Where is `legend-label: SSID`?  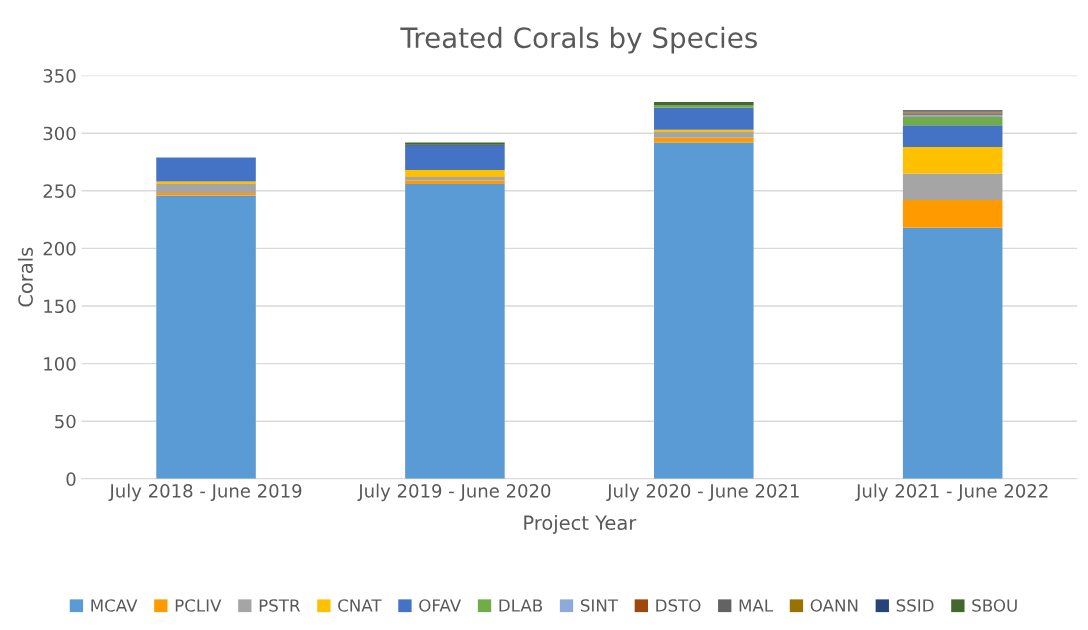
legend-label: SSID is located at coordinates (915, 605).